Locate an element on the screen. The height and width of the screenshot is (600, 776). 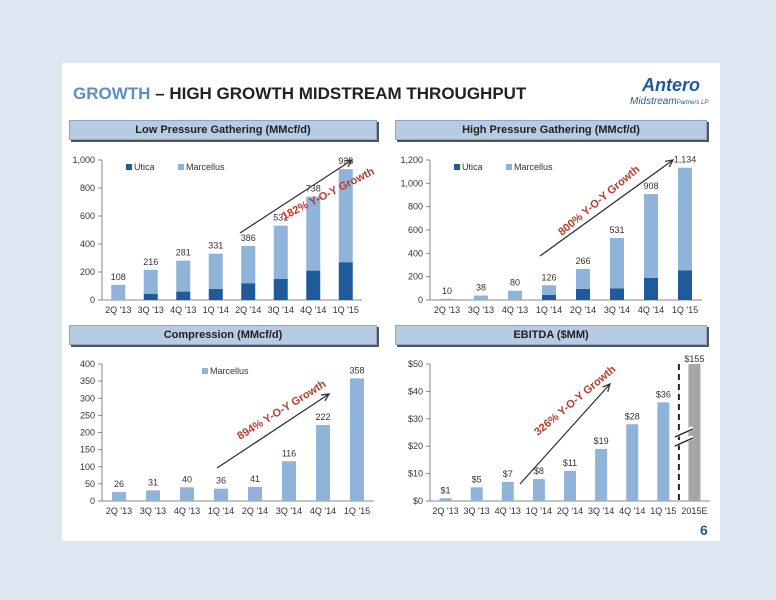
data-label: 10 is located at coordinates (447, 291).